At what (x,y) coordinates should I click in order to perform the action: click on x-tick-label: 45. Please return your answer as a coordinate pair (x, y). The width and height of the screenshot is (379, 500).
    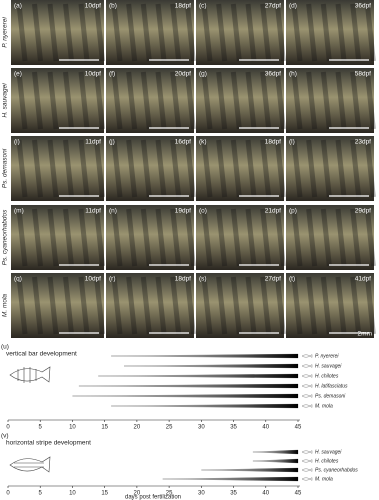
    Looking at the image, I should click on (298, 428).